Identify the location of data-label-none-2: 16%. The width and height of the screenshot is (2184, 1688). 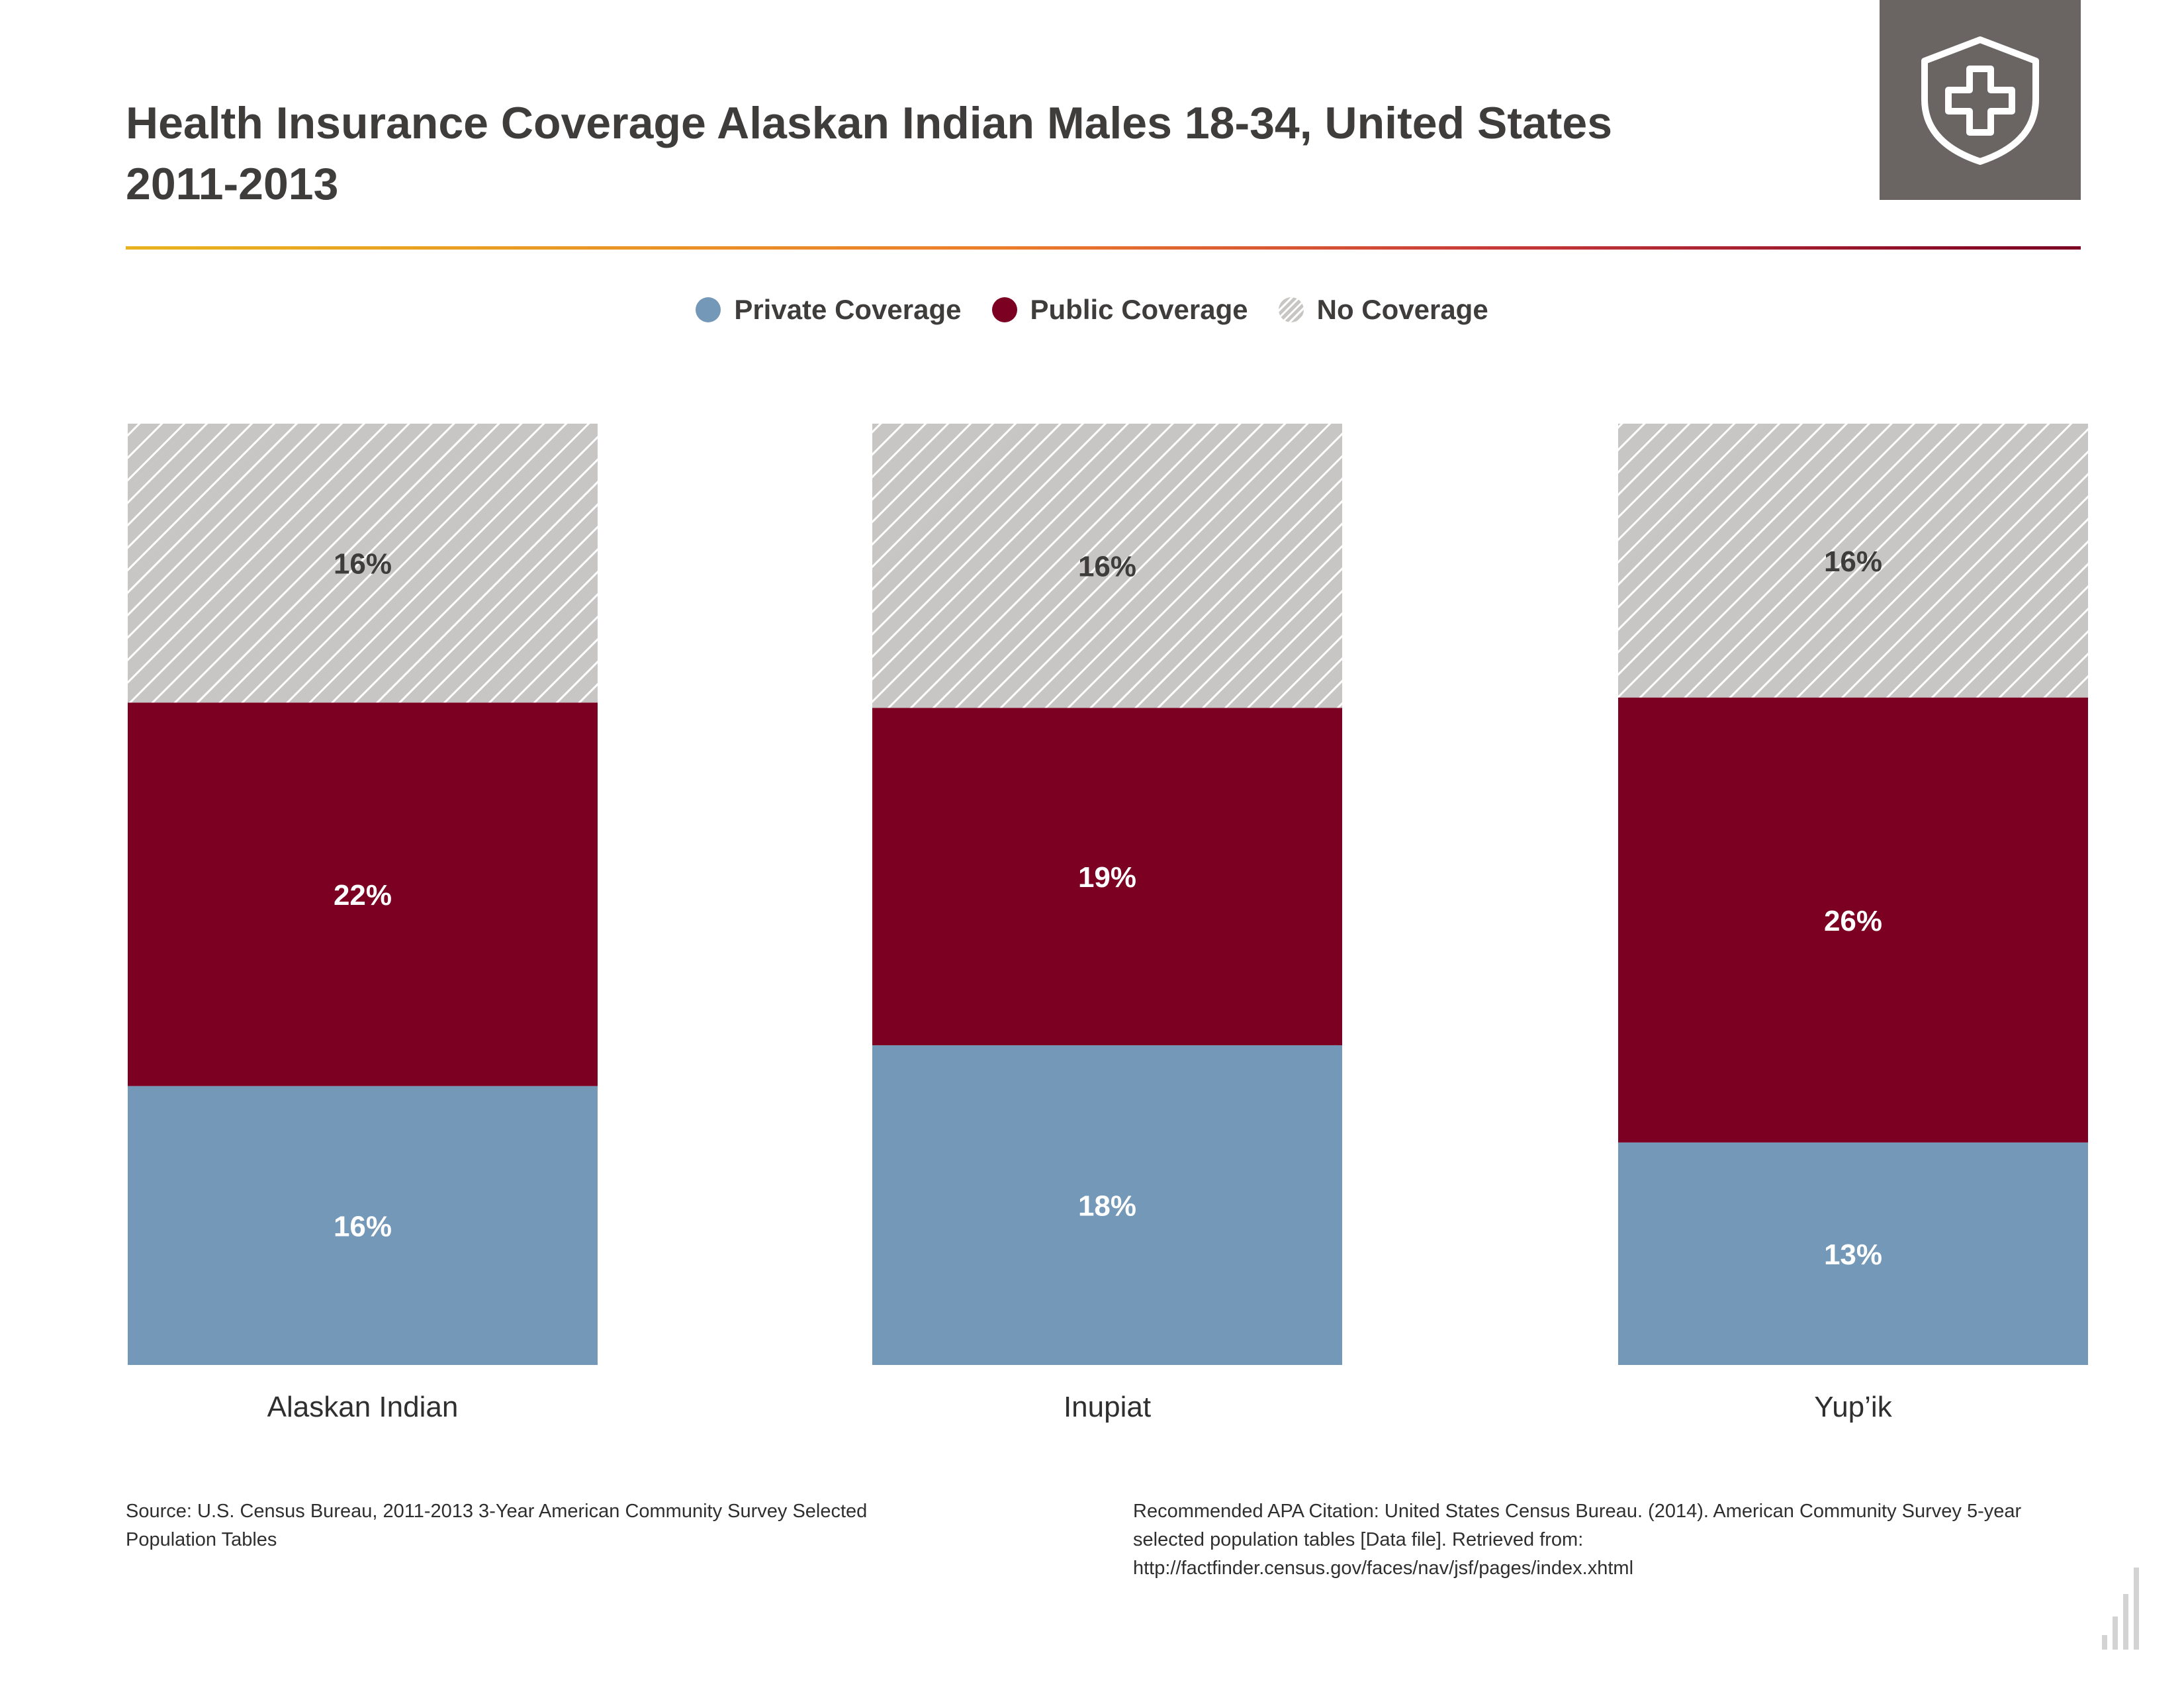
(1853, 561).